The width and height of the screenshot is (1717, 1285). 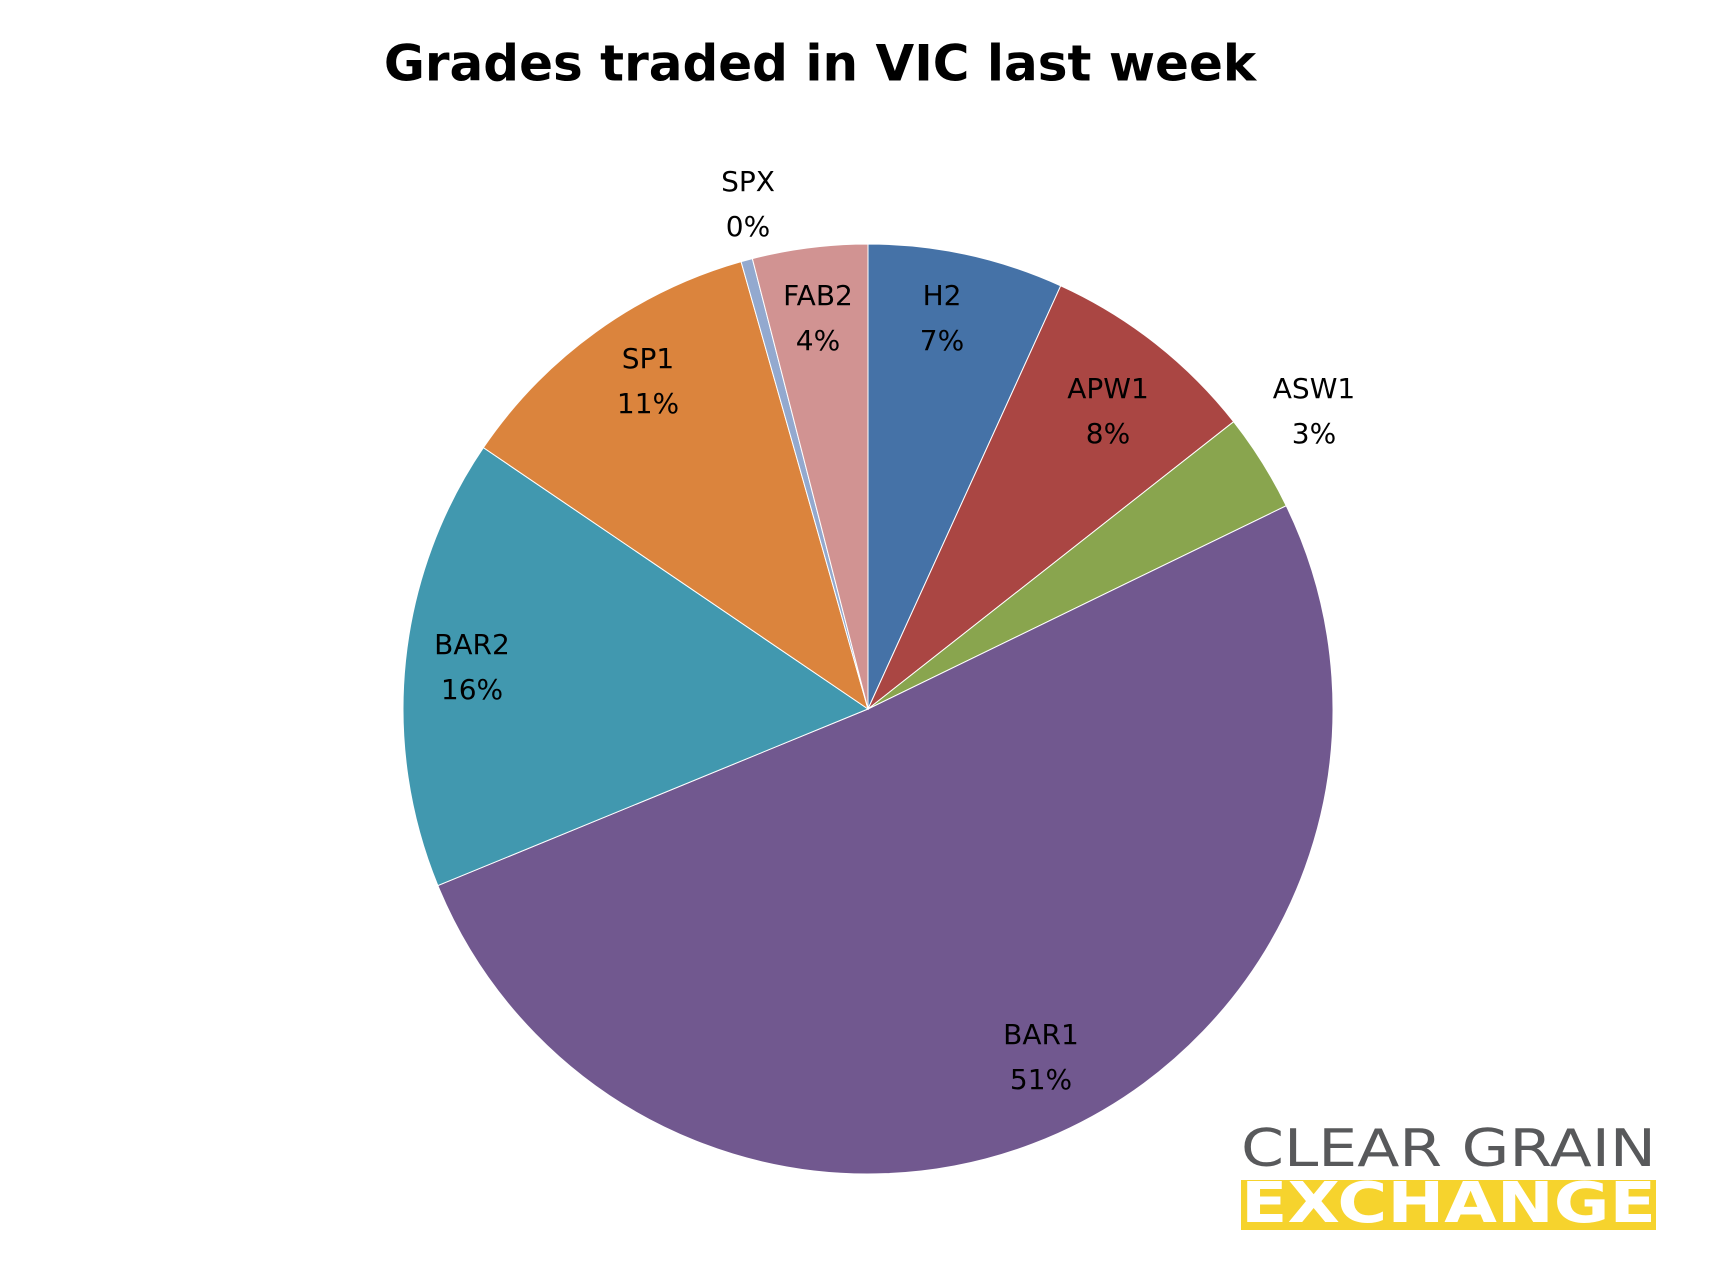 I want to click on logo-band, so click(x=1448, y=1205).